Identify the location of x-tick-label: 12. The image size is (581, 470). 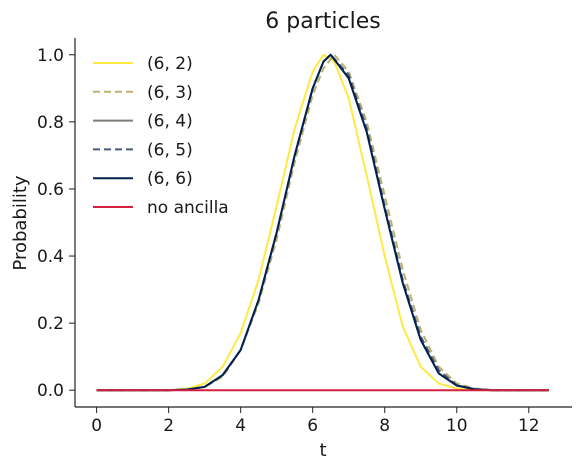
(529, 426).